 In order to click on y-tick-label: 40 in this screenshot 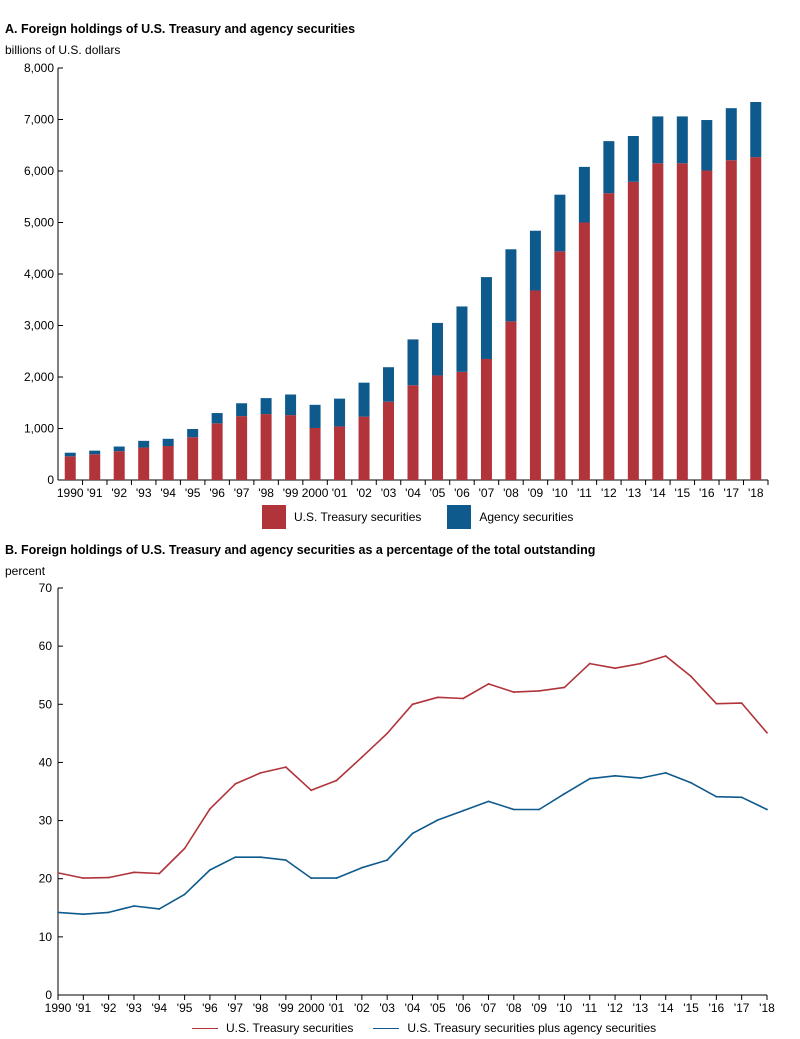, I will do `click(46, 762)`.